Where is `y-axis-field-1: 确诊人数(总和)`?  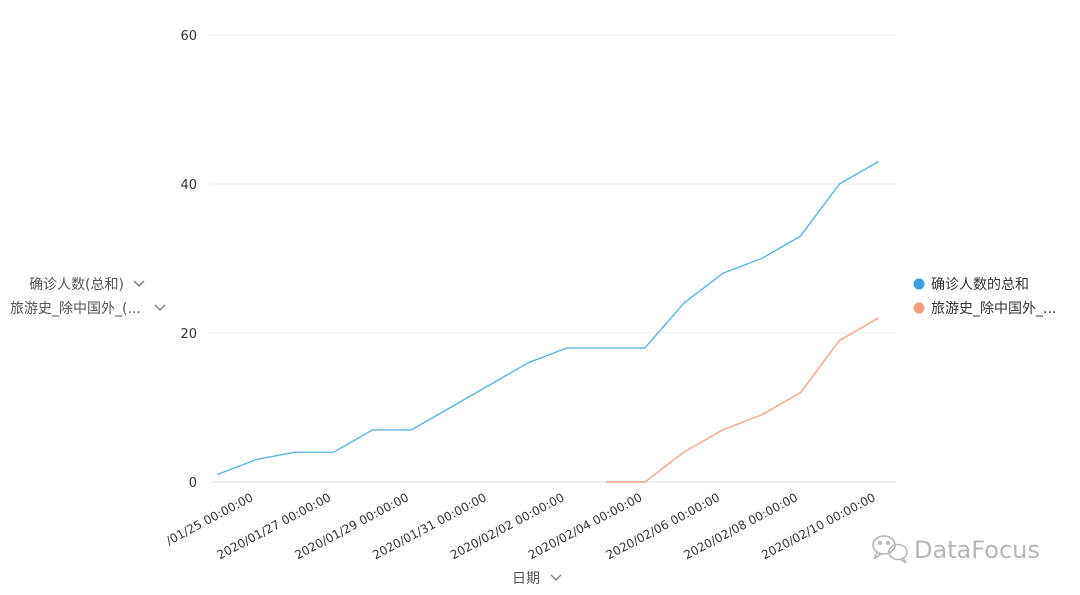
y-axis-field-1: 确诊人数(总和) is located at coordinates (87, 285).